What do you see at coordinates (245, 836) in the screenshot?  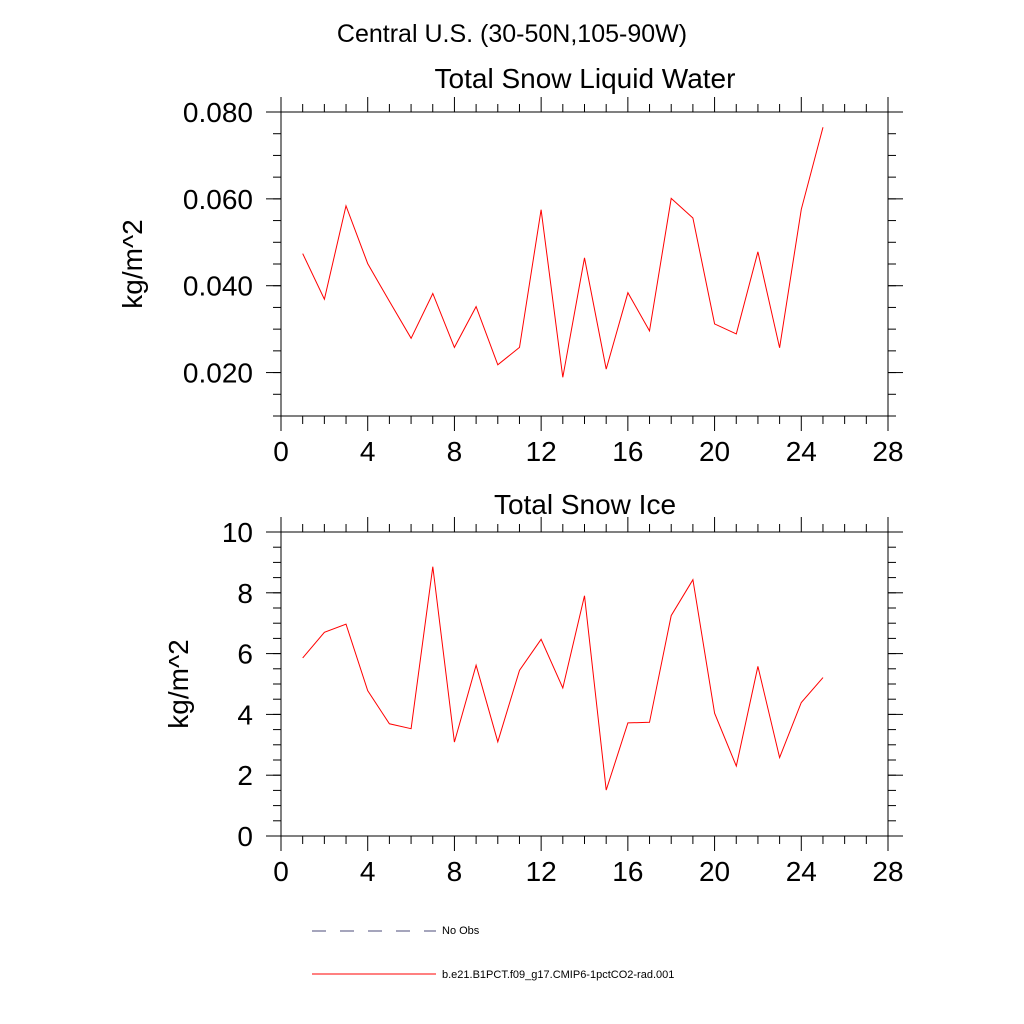 I see `y-tick-label: 0` at bounding box center [245, 836].